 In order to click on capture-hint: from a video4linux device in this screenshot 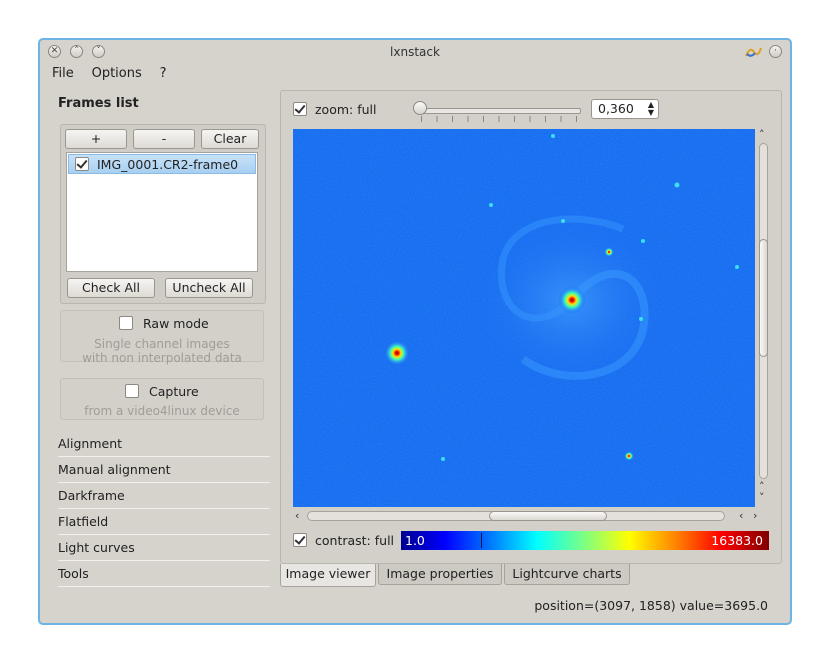, I will do `click(162, 411)`.